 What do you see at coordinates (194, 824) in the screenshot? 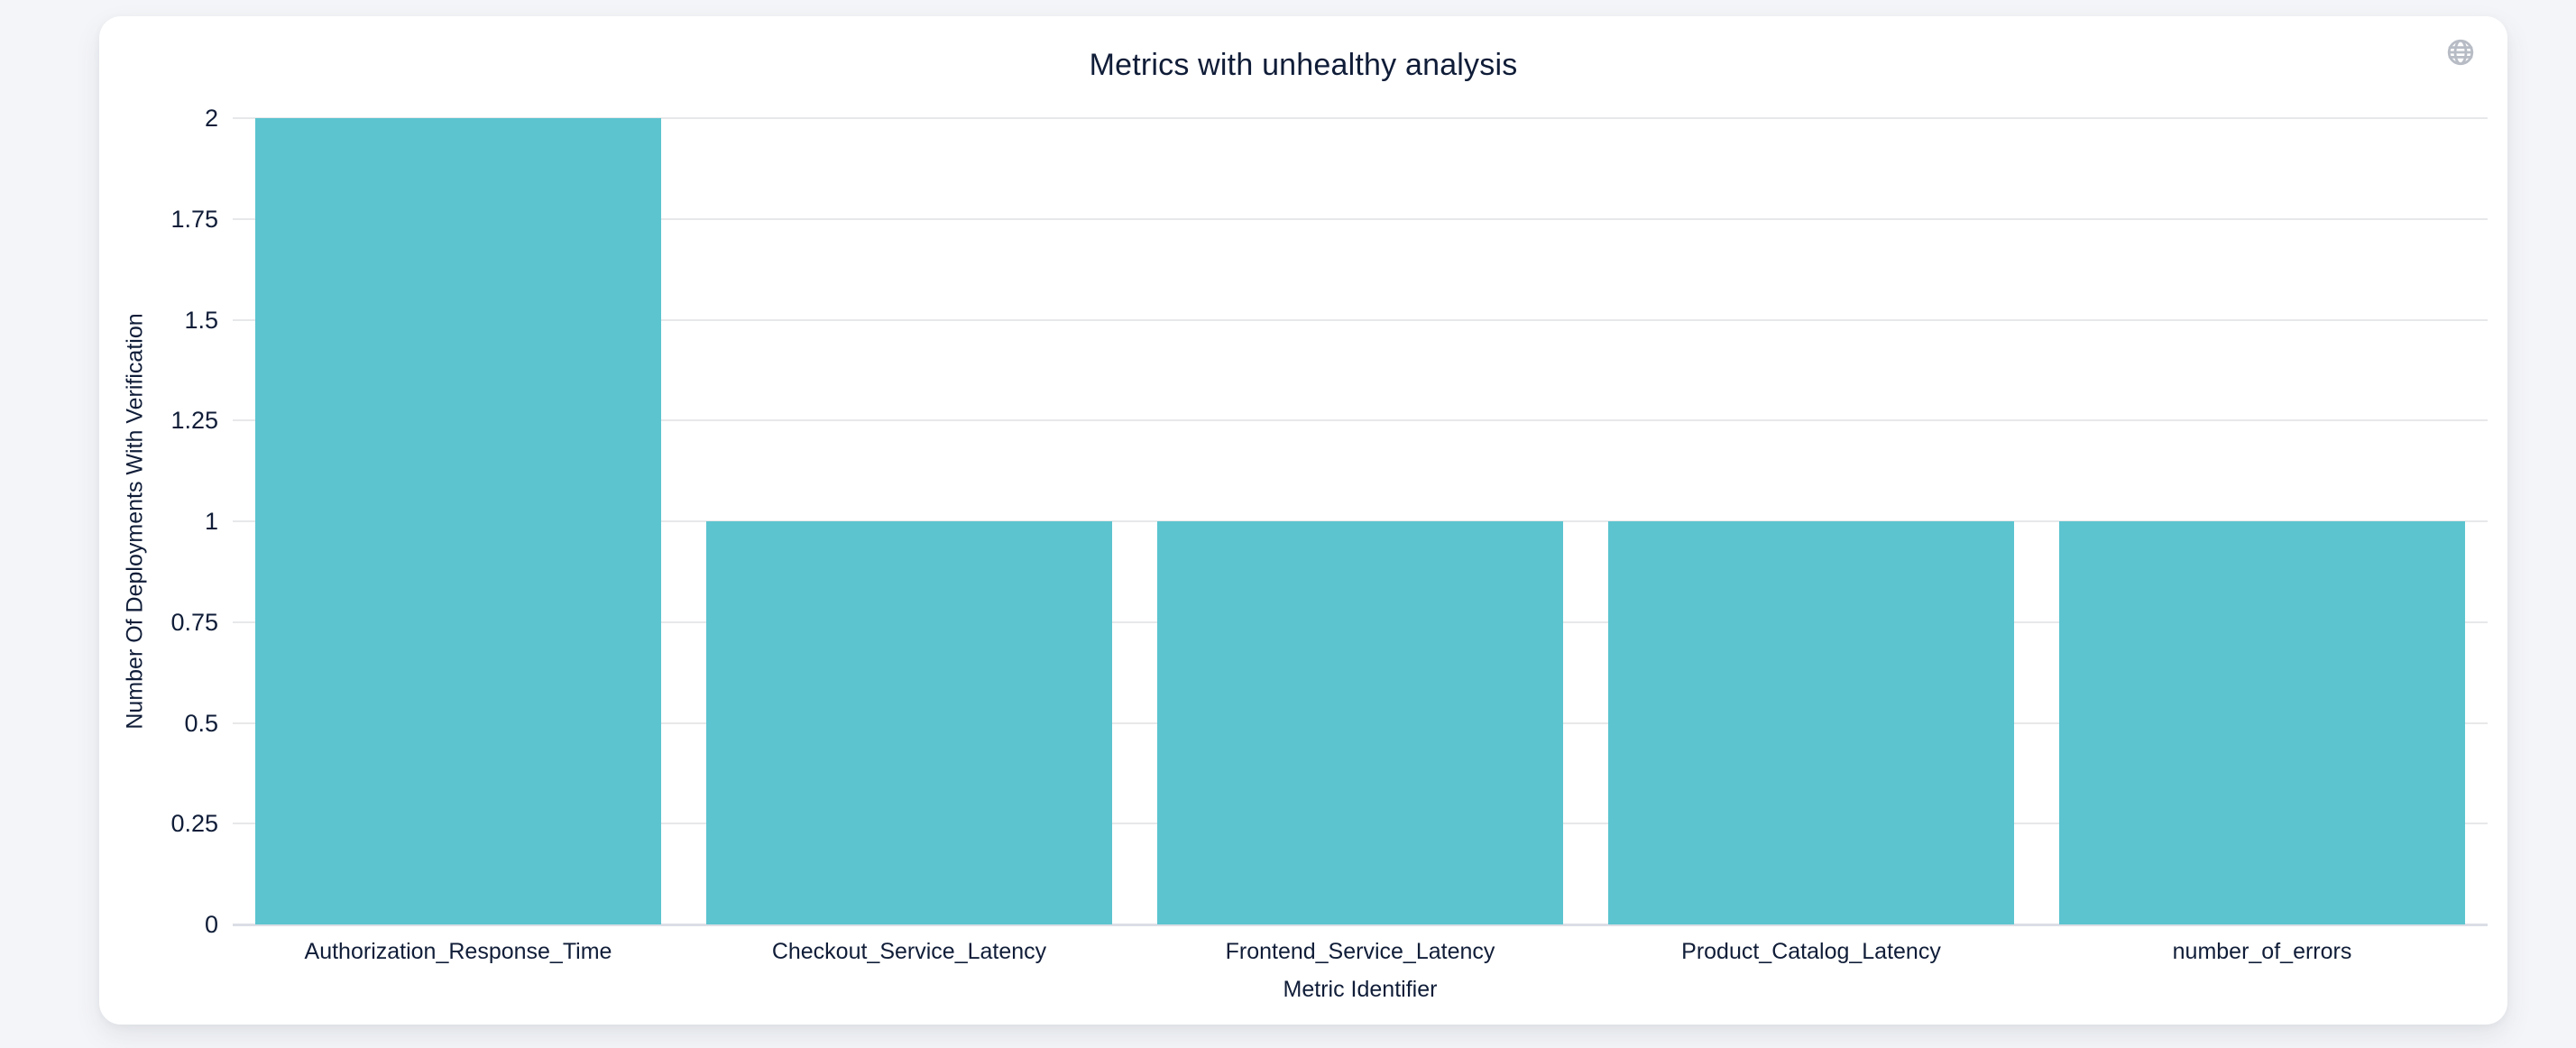
I see `y-tick-label: 0.25` at bounding box center [194, 824].